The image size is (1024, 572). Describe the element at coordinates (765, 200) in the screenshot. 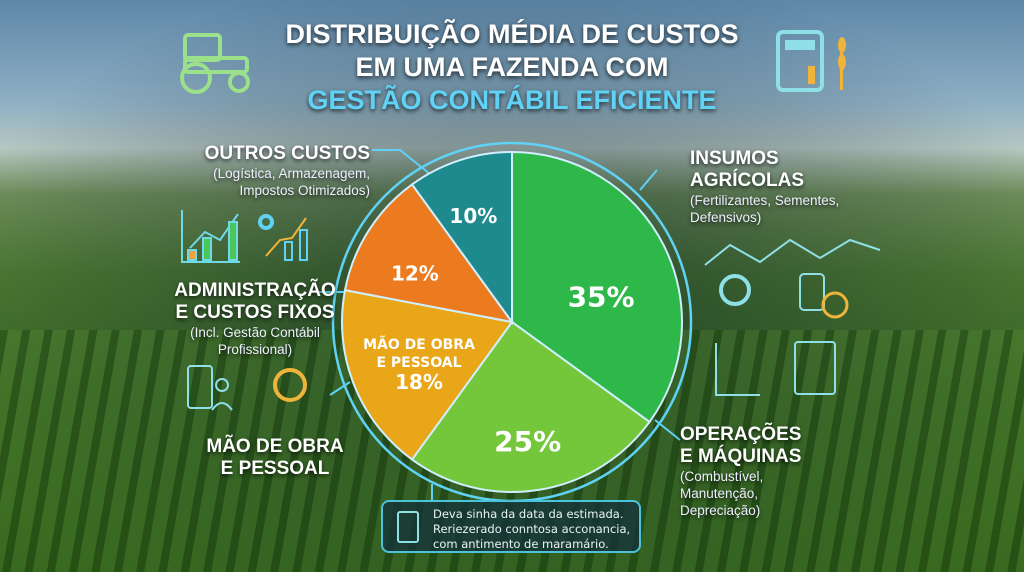

I see `label-sub: (Fertilizantes, Sementes,` at that location.